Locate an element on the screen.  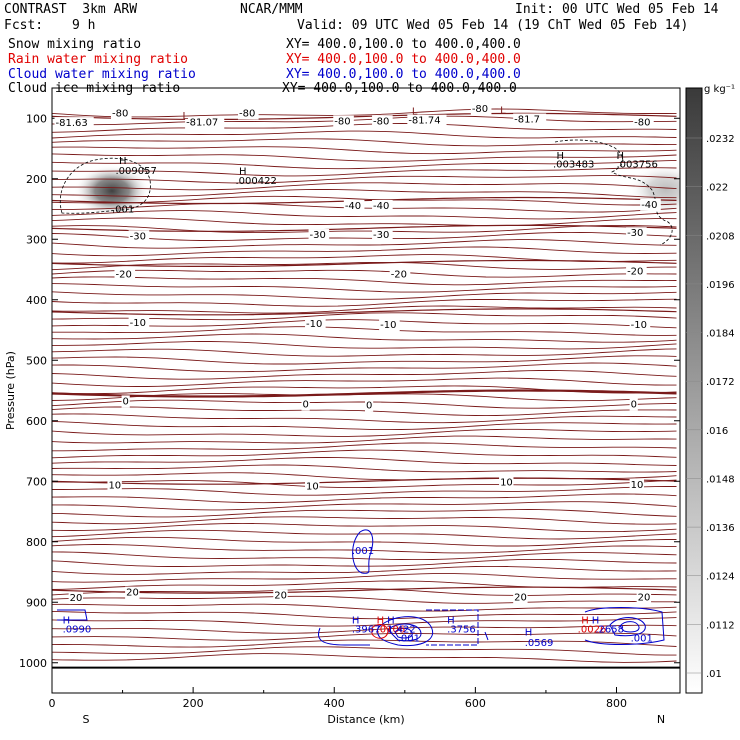
temperature-contour-label: -30 is located at coordinates (381, 235).